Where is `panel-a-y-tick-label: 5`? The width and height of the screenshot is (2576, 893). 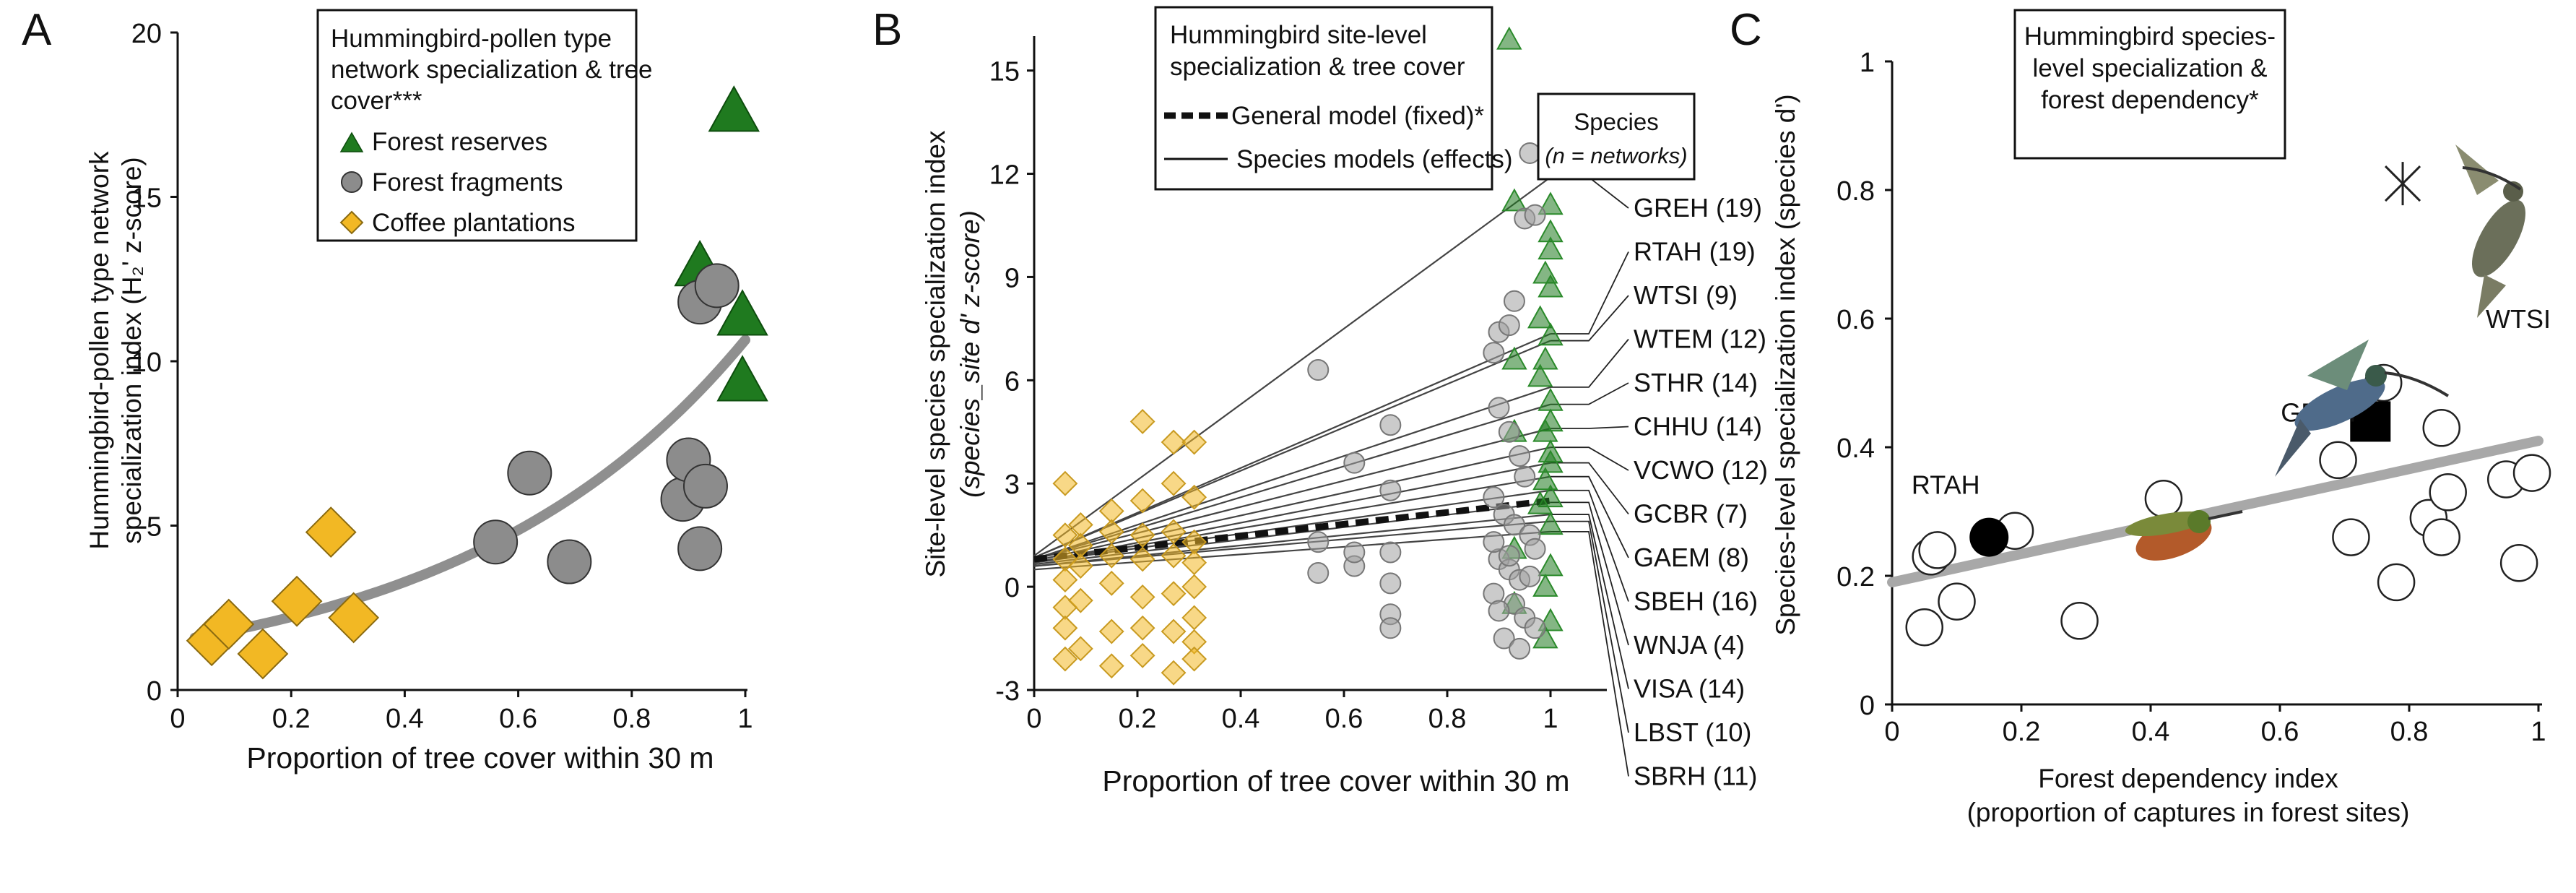
panel-a-y-tick-label: 5 is located at coordinates (154, 528).